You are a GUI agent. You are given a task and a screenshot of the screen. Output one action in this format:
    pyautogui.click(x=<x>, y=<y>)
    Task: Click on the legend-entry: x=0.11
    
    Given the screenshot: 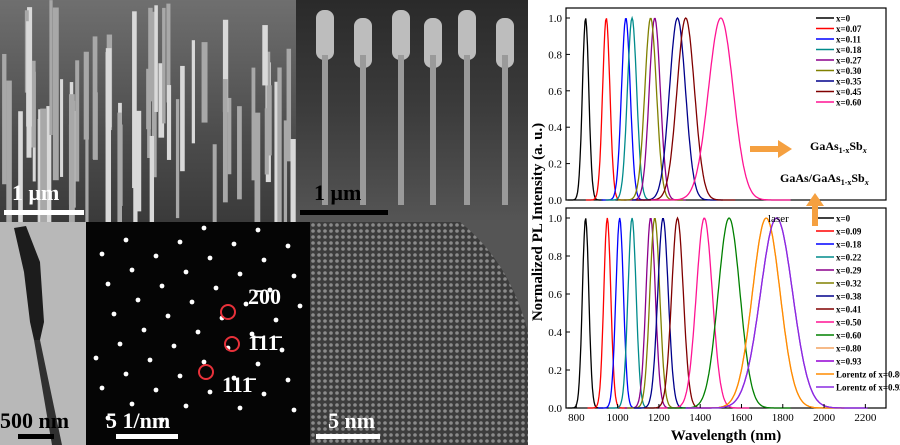 What is the action you would take?
    pyautogui.click(x=848, y=40)
    